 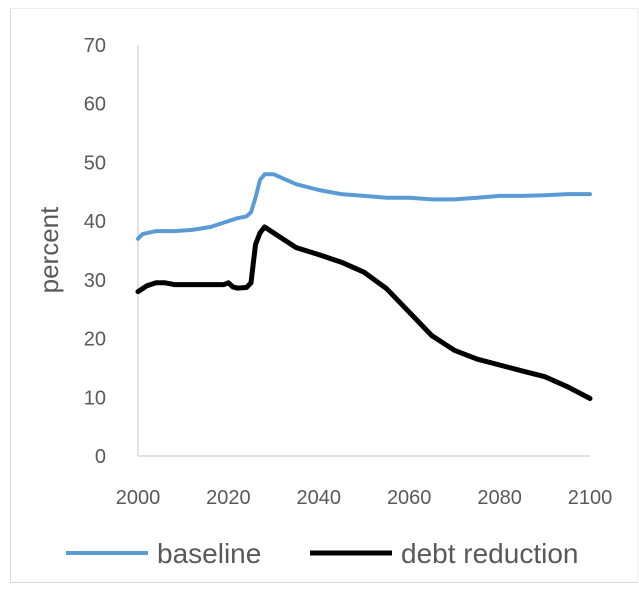 What do you see at coordinates (95, 222) in the screenshot?
I see `y-tick-label: 40` at bounding box center [95, 222].